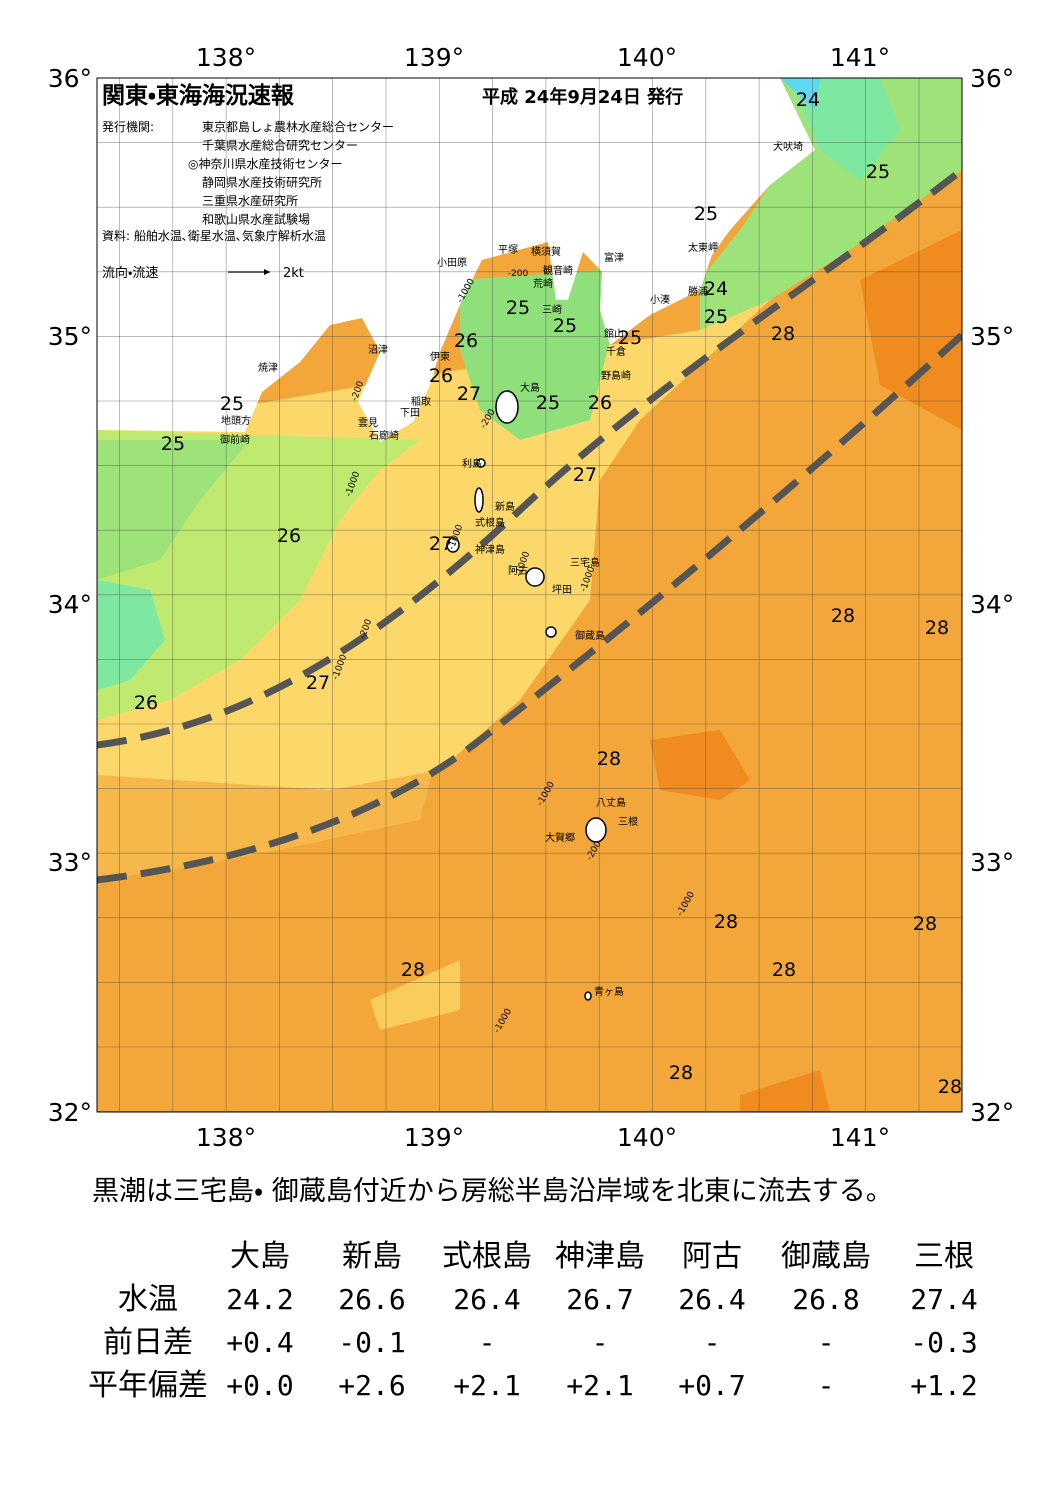 This screenshot has width=1064, height=1507. Describe the element at coordinates (440, 356) in the screenshot. I see `place-name: 伊東` at that location.